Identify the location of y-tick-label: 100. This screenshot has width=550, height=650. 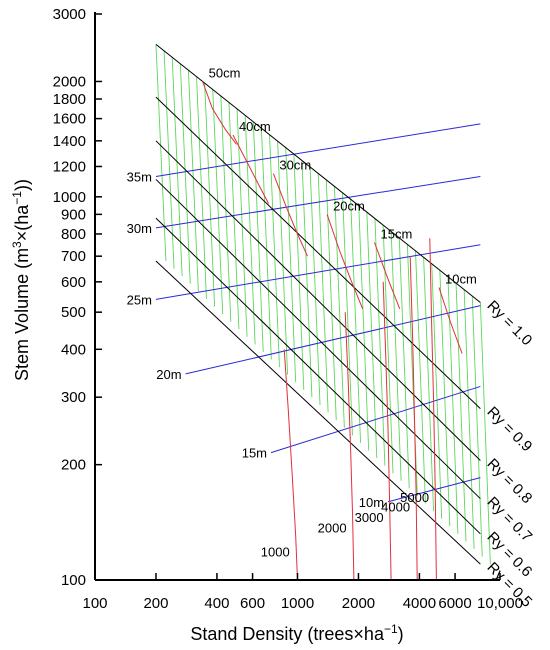
(73, 580).